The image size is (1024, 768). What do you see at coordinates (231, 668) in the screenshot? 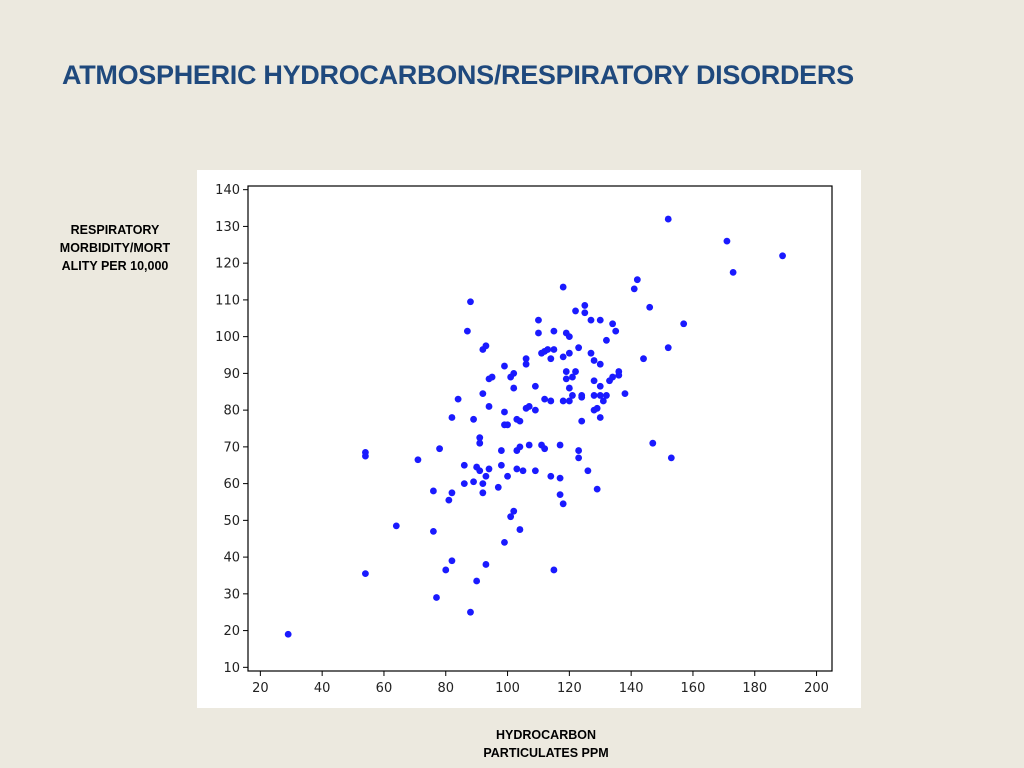
I see `y-tick-label: 10` at bounding box center [231, 668].